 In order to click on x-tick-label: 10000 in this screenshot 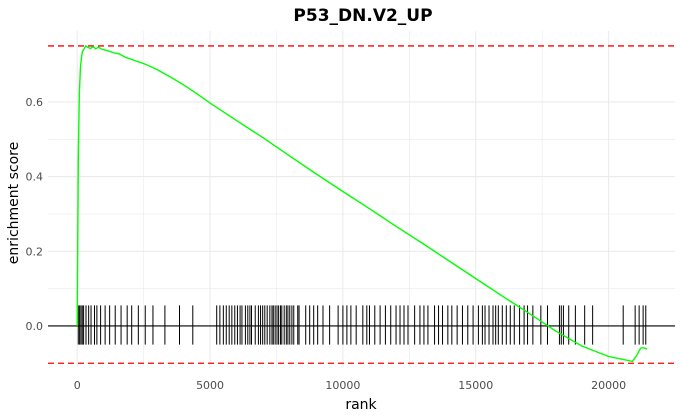, I will do `click(342, 385)`.